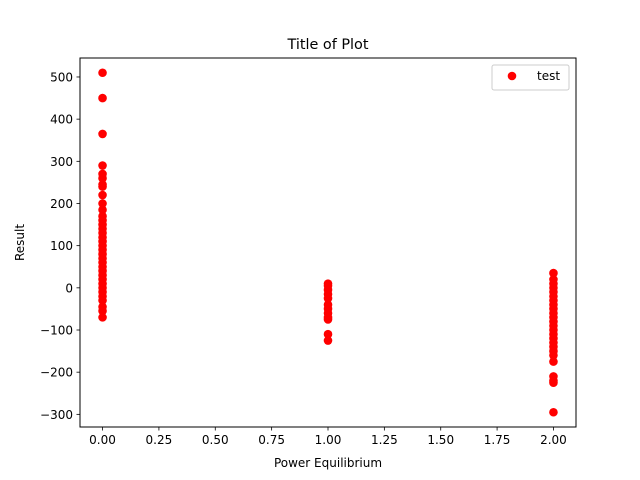  What do you see at coordinates (69, 288) in the screenshot?
I see `y-tick-label: 0` at bounding box center [69, 288].